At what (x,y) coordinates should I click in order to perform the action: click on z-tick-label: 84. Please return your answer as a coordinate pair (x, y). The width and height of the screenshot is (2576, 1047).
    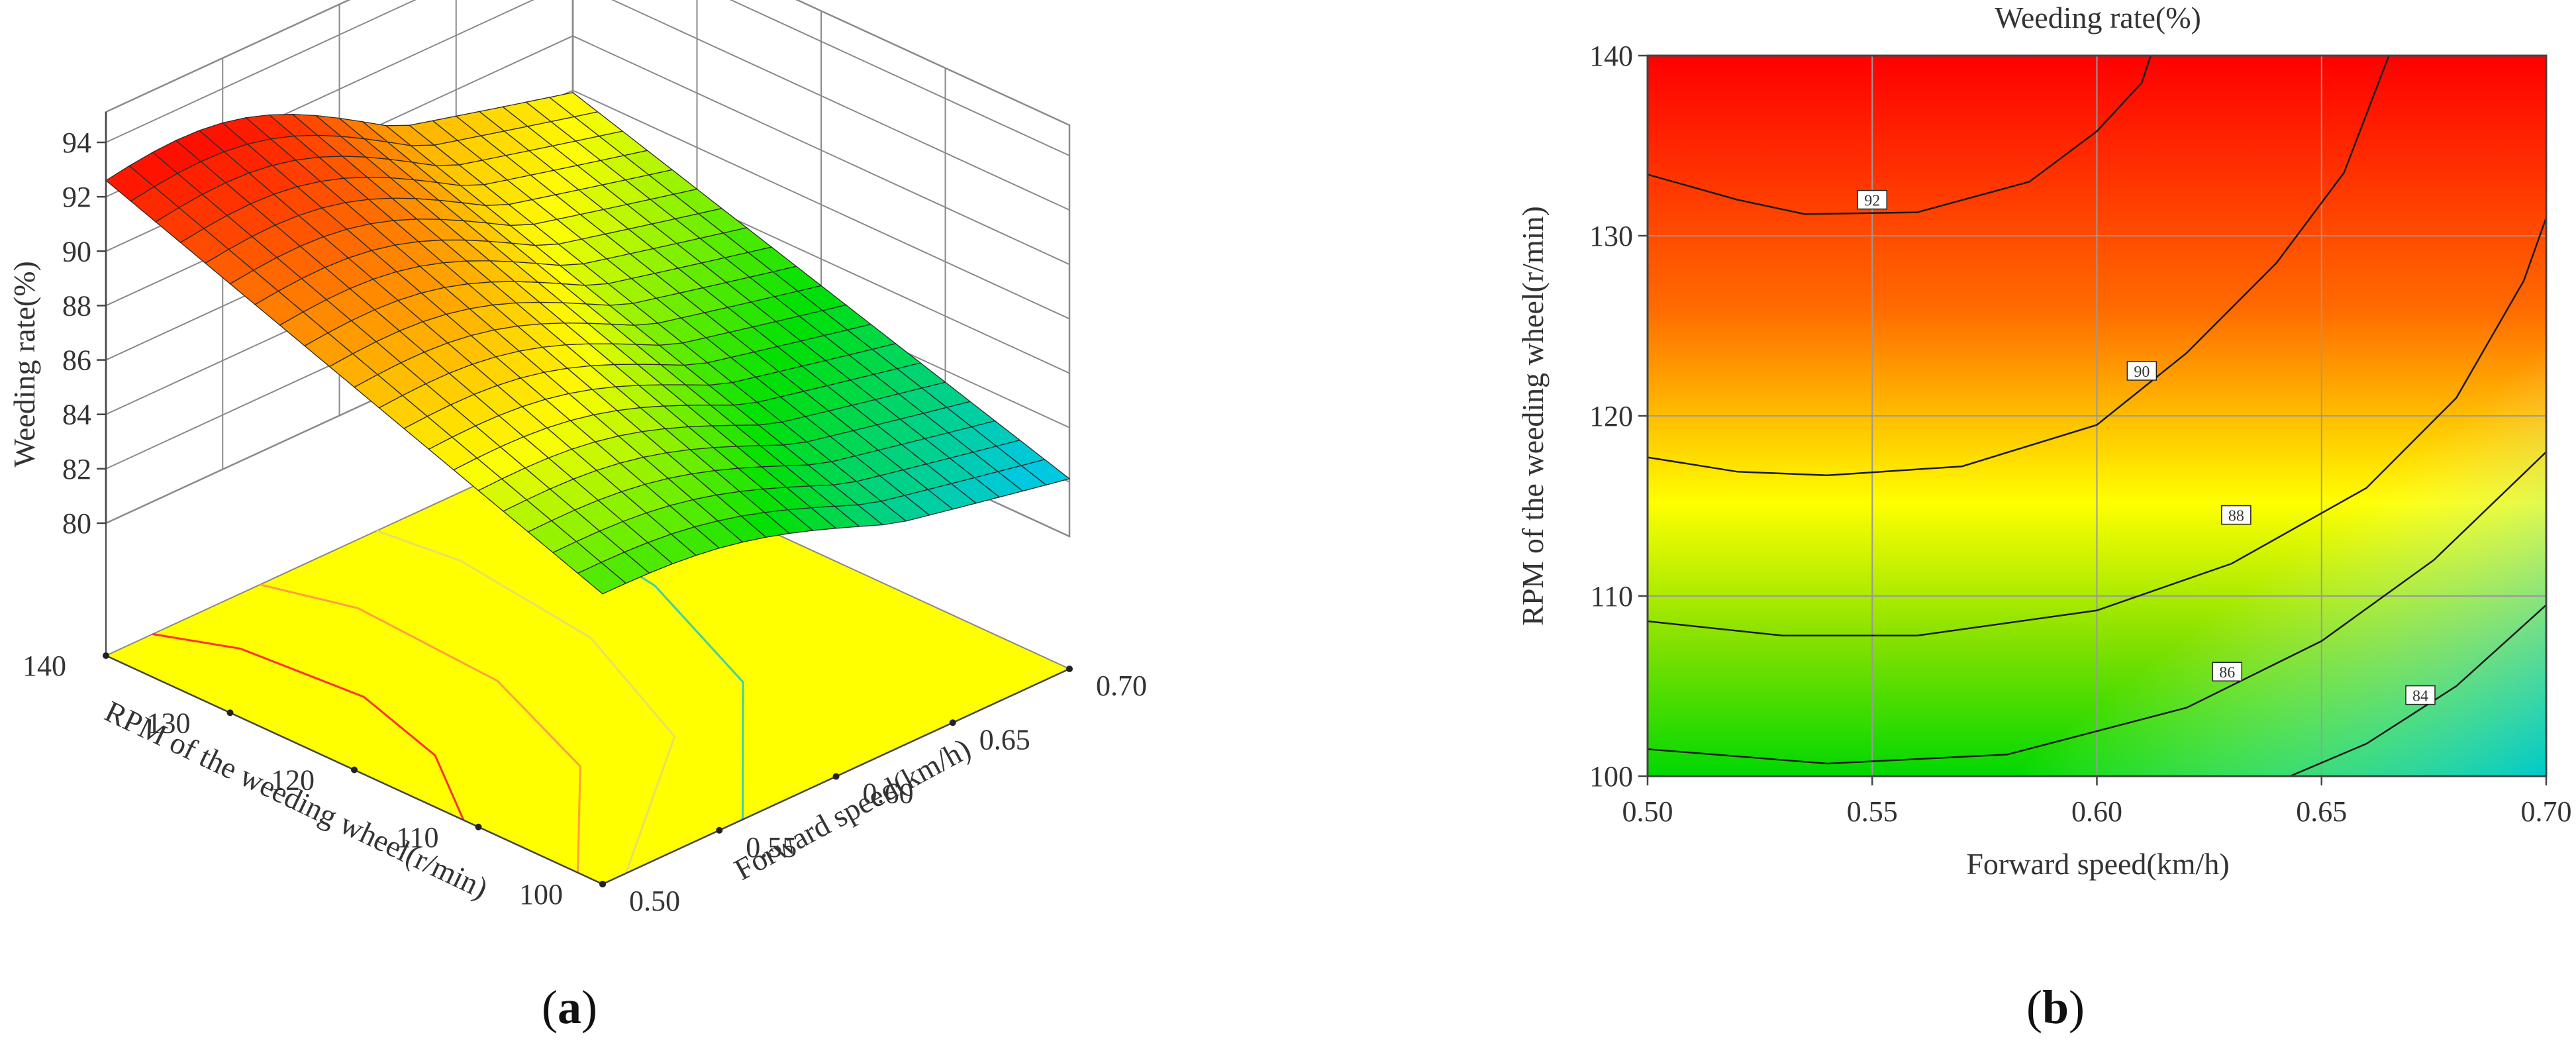
    Looking at the image, I should click on (76, 415).